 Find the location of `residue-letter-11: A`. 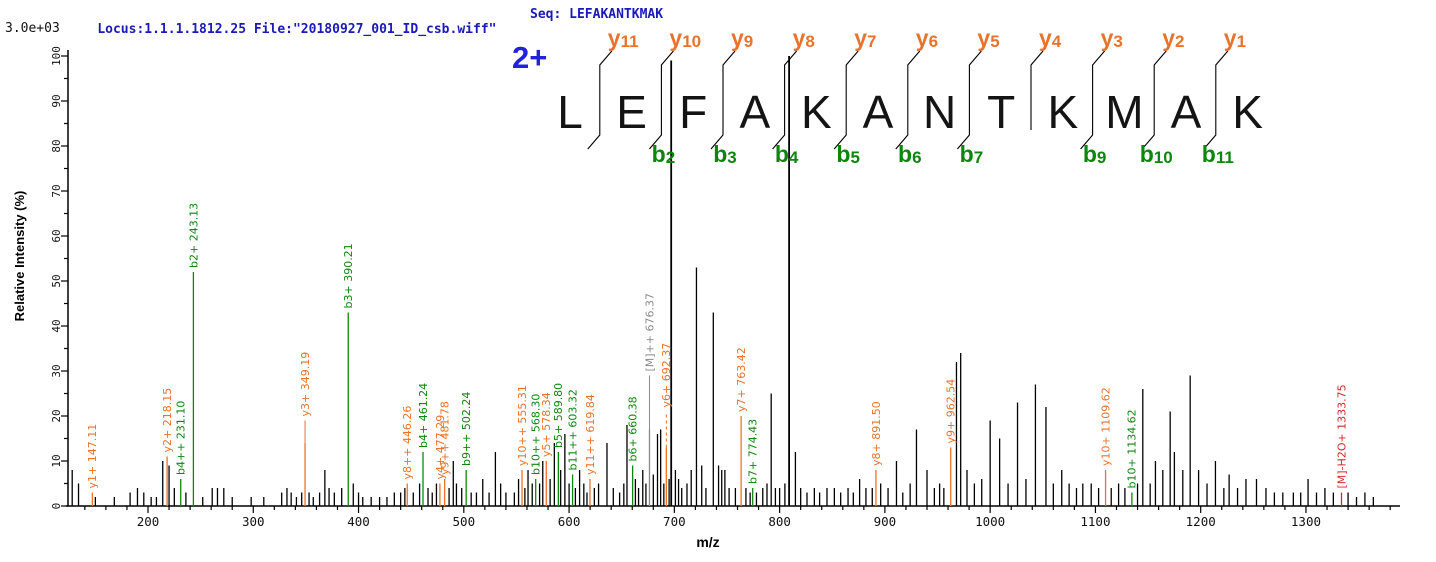

residue-letter-11: A is located at coordinates (1186, 112).